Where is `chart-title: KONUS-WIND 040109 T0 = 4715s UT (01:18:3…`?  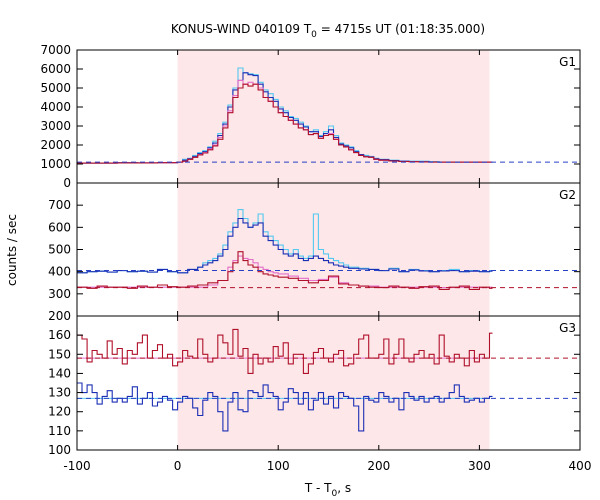
chart-title: KONUS-WIND 040109 T0 = 4715s UT (01:18:3… is located at coordinates (328, 31).